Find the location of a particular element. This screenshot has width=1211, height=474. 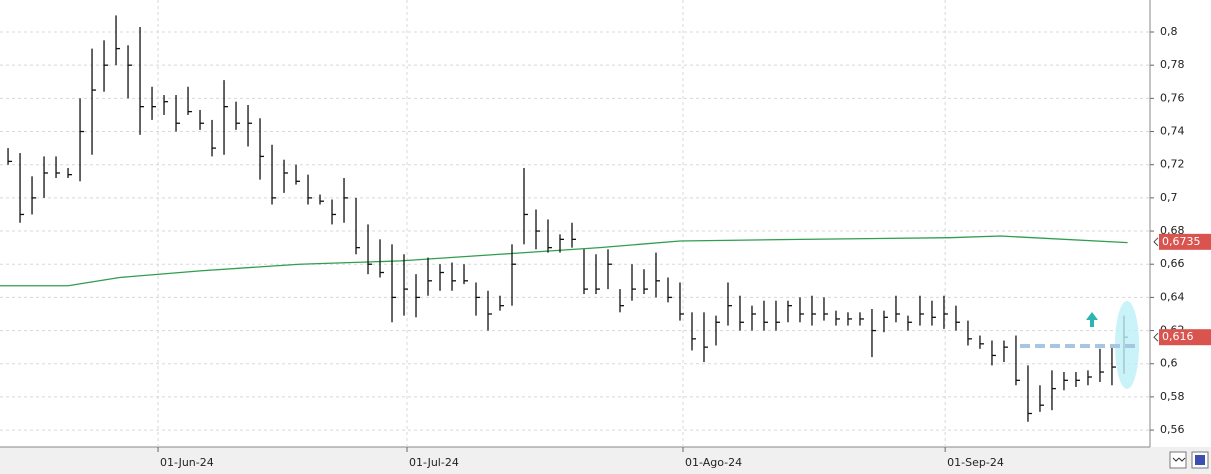

x-axis-strip is located at coordinates (605, 460).